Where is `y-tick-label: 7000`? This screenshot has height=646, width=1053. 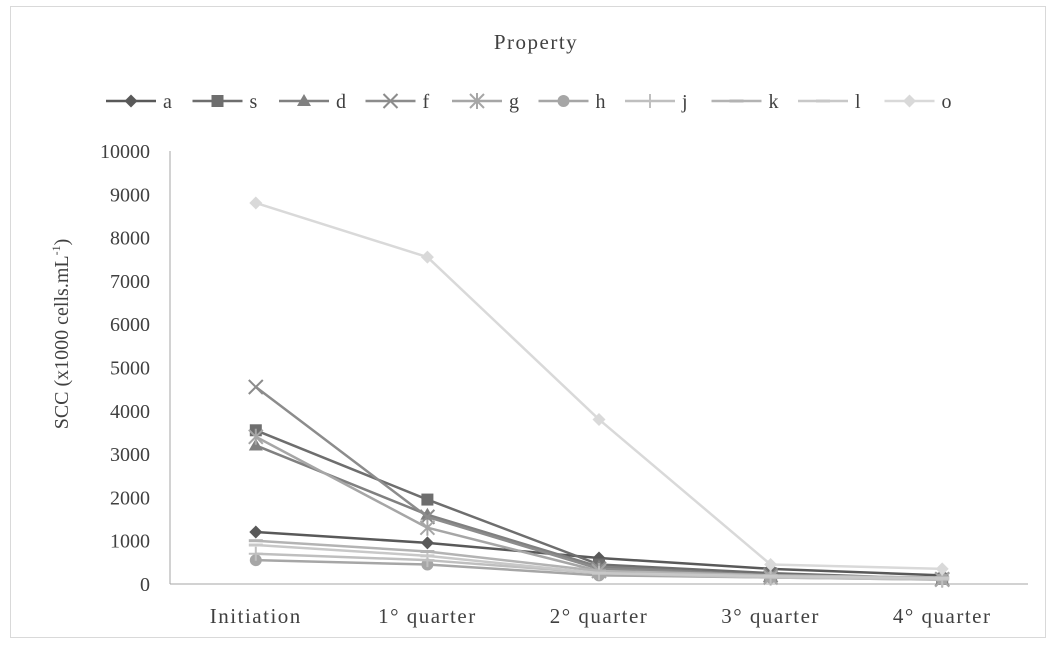
y-tick-label: 7000 is located at coordinates (130, 282).